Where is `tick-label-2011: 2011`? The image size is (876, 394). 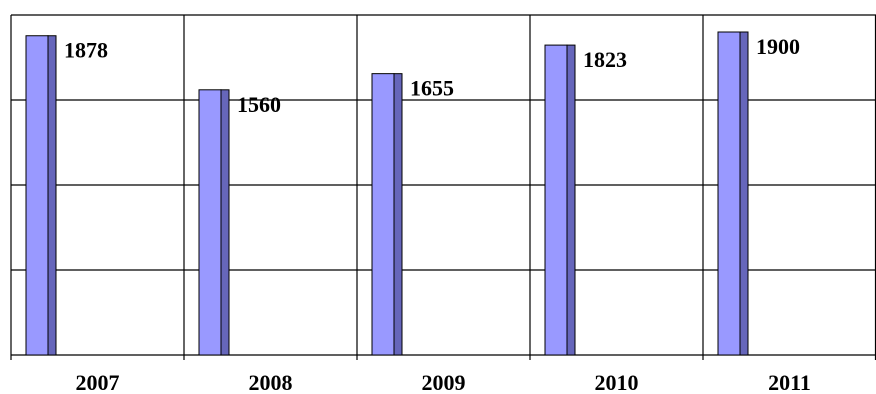
tick-label-2011: 2011 is located at coordinates (789, 382).